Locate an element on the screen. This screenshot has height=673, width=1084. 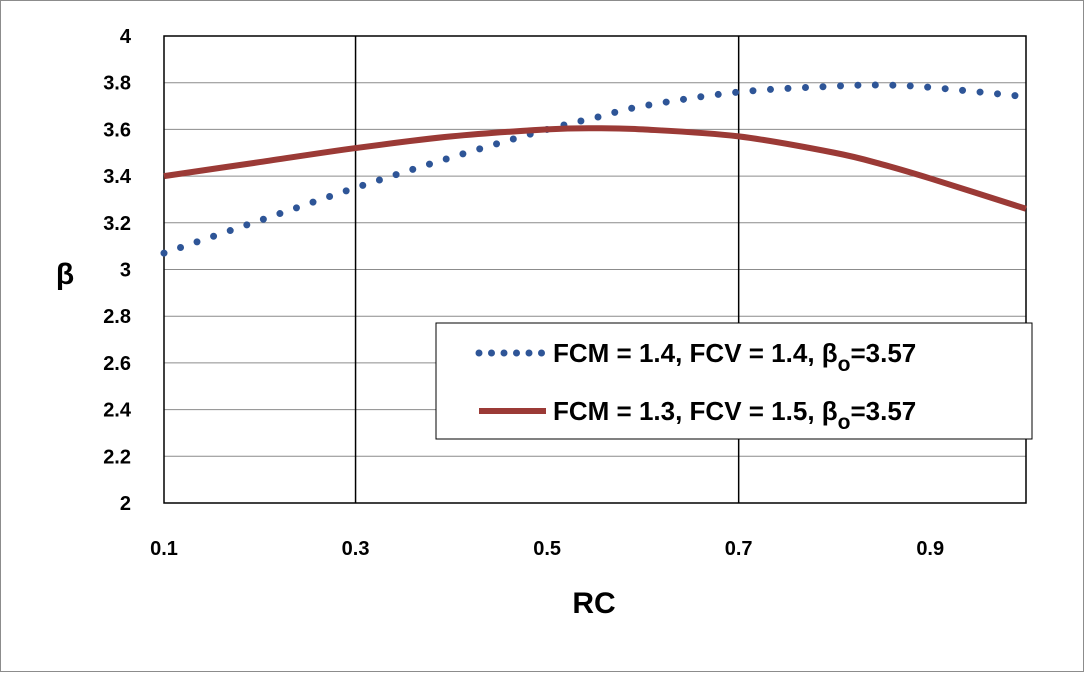
y-tick-label: 2.8 is located at coordinates (117, 317).